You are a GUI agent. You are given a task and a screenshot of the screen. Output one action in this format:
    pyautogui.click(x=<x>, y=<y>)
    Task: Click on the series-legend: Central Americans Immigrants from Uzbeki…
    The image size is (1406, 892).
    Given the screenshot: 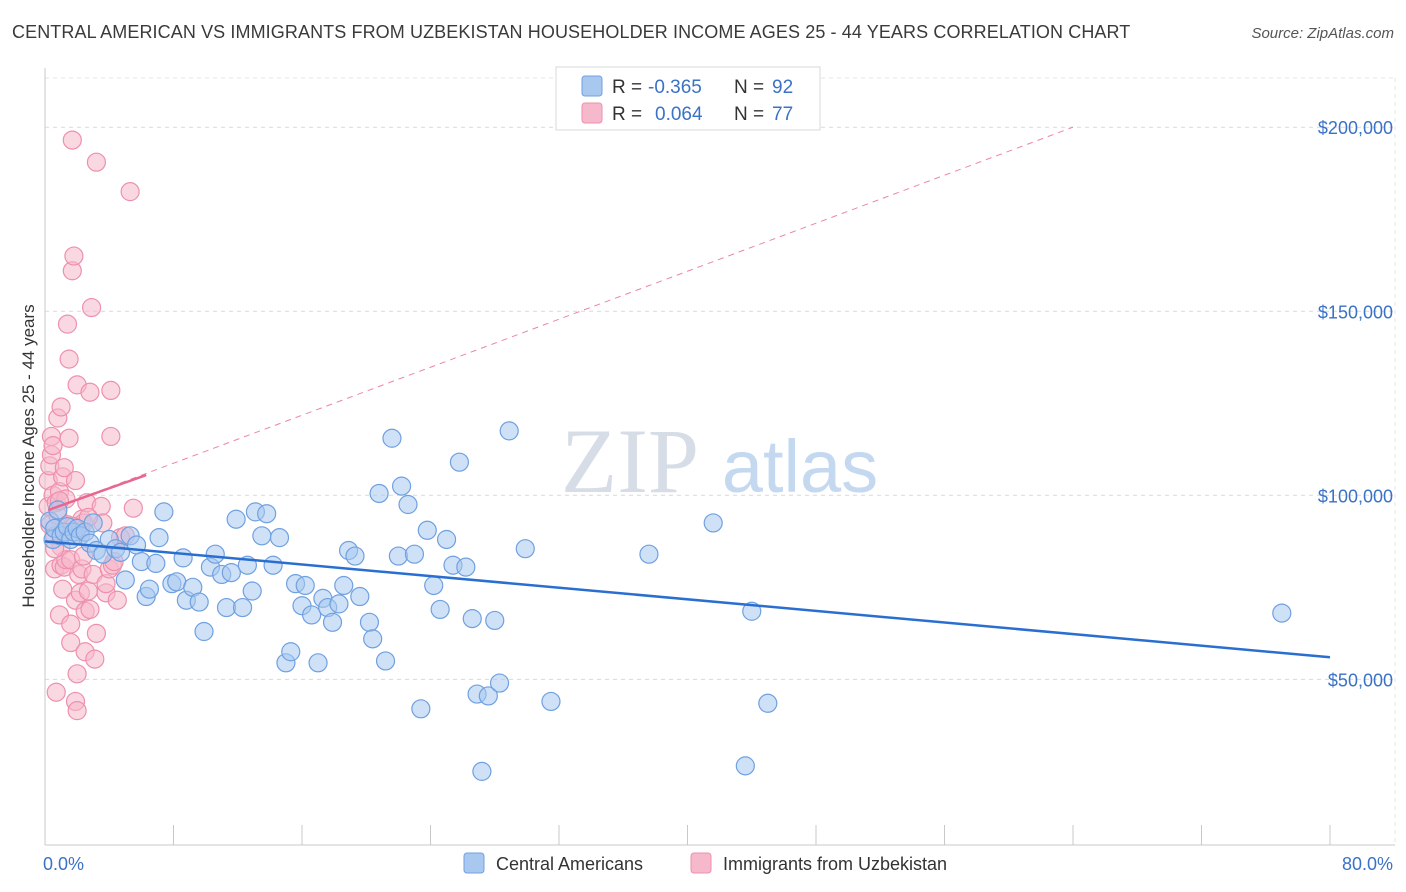 What is the action you would take?
    pyautogui.click(x=705, y=863)
    